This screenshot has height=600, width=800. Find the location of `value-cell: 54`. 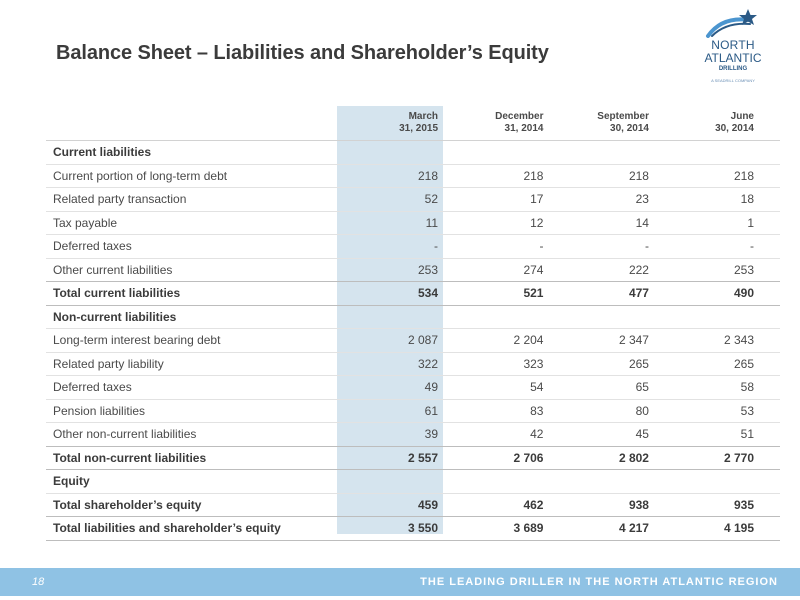

value-cell: 54 is located at coordinates (537, 387).